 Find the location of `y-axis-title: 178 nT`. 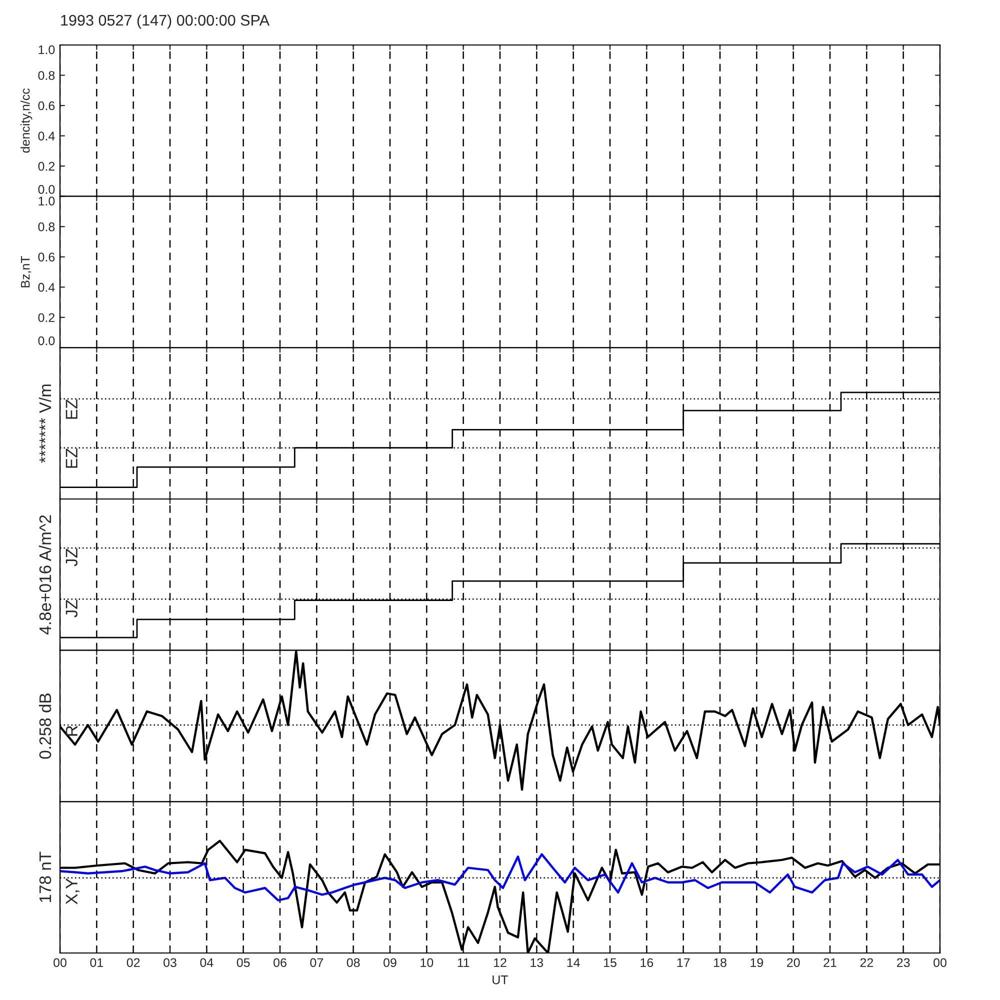

y-axis-title: 178 nT is located at coordinates (45, 877).